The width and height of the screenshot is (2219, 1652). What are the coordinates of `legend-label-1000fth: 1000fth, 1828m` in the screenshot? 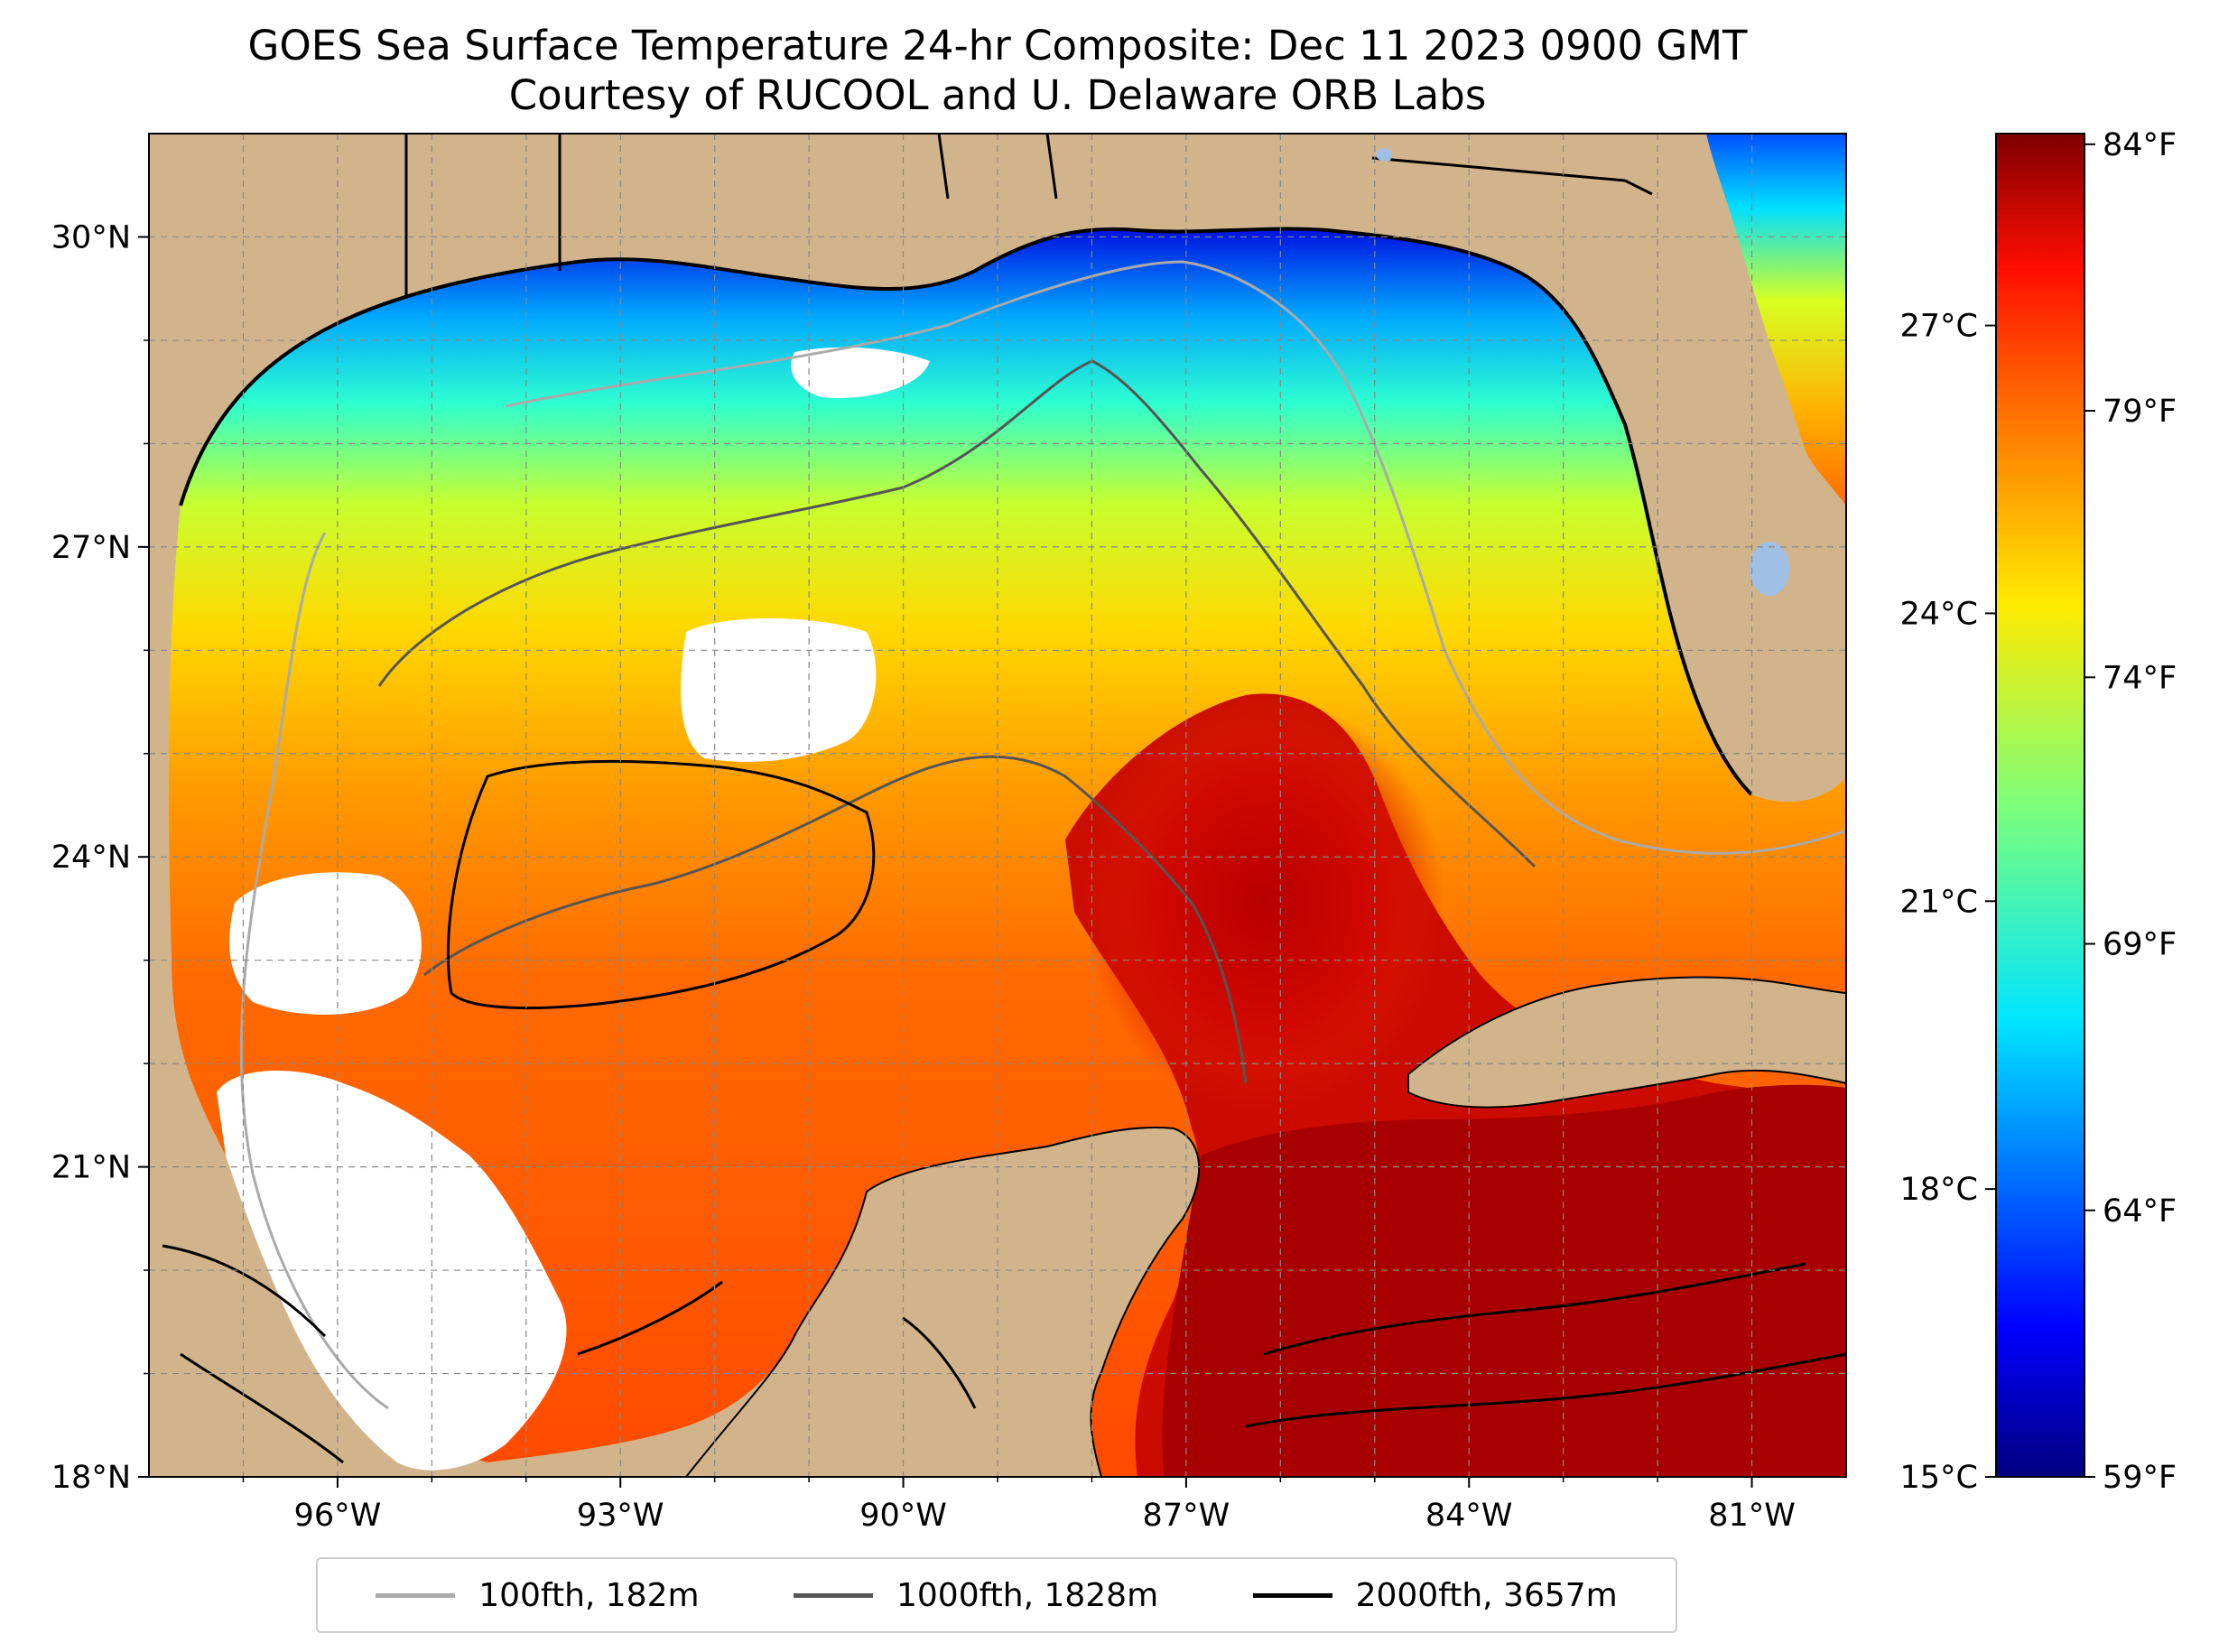 It's located at (1027, 1595).